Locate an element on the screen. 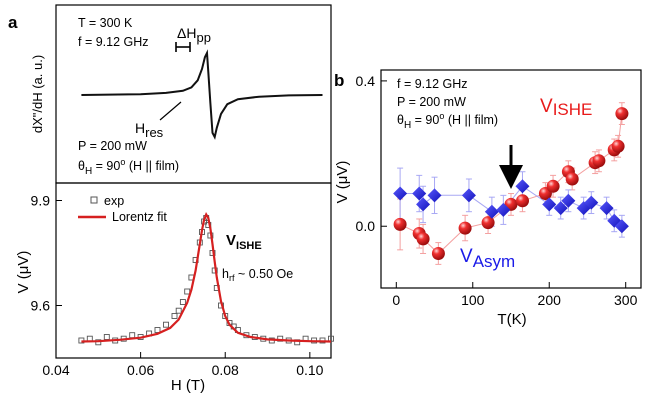 This screenshot has height=398, width=659. panel-a-frequency: f = 9.12 GHz is located at coordinates (113, 42).